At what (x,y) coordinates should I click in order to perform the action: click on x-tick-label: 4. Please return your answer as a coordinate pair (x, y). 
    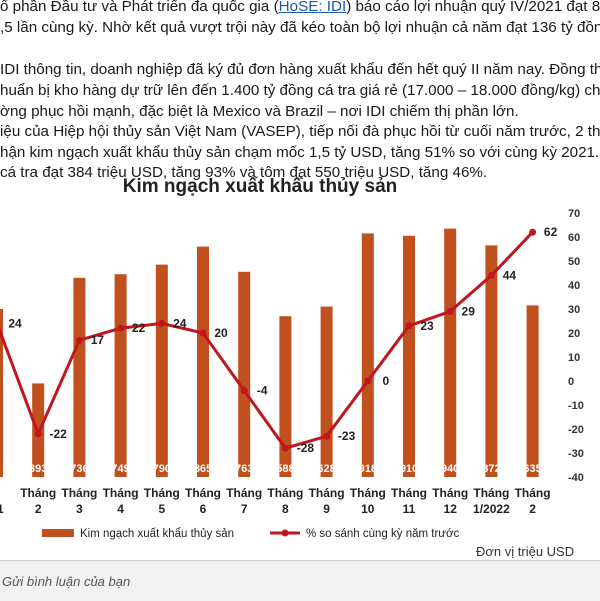
    Looking at the image, I should click on (120, 509).